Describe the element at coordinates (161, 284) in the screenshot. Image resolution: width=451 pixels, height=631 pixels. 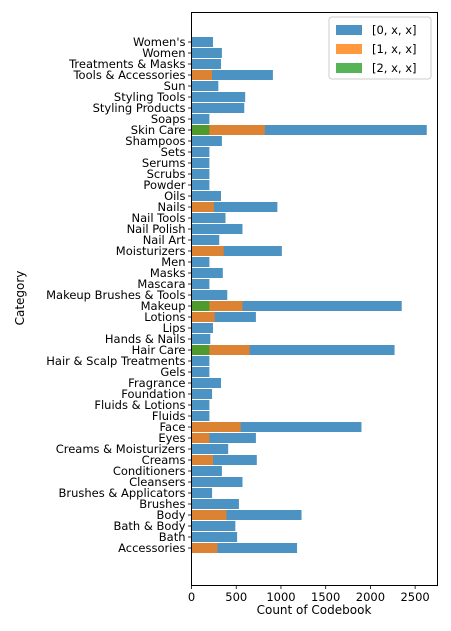
I see `y-tick-label: Mascara` at that location.